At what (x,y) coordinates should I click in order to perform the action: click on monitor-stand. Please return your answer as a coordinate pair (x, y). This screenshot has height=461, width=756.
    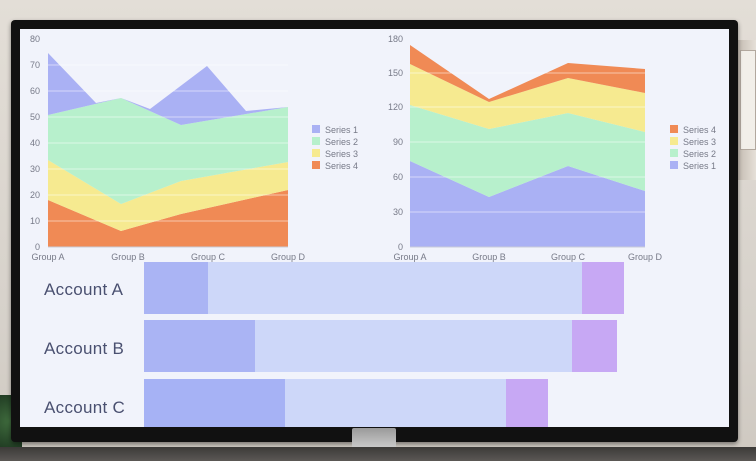
    Looking at the image, I should click on (374, 439).